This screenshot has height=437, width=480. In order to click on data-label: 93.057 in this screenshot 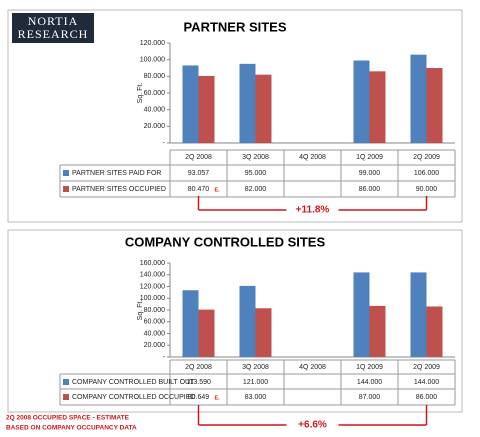, I will do `click(199, 173)`.